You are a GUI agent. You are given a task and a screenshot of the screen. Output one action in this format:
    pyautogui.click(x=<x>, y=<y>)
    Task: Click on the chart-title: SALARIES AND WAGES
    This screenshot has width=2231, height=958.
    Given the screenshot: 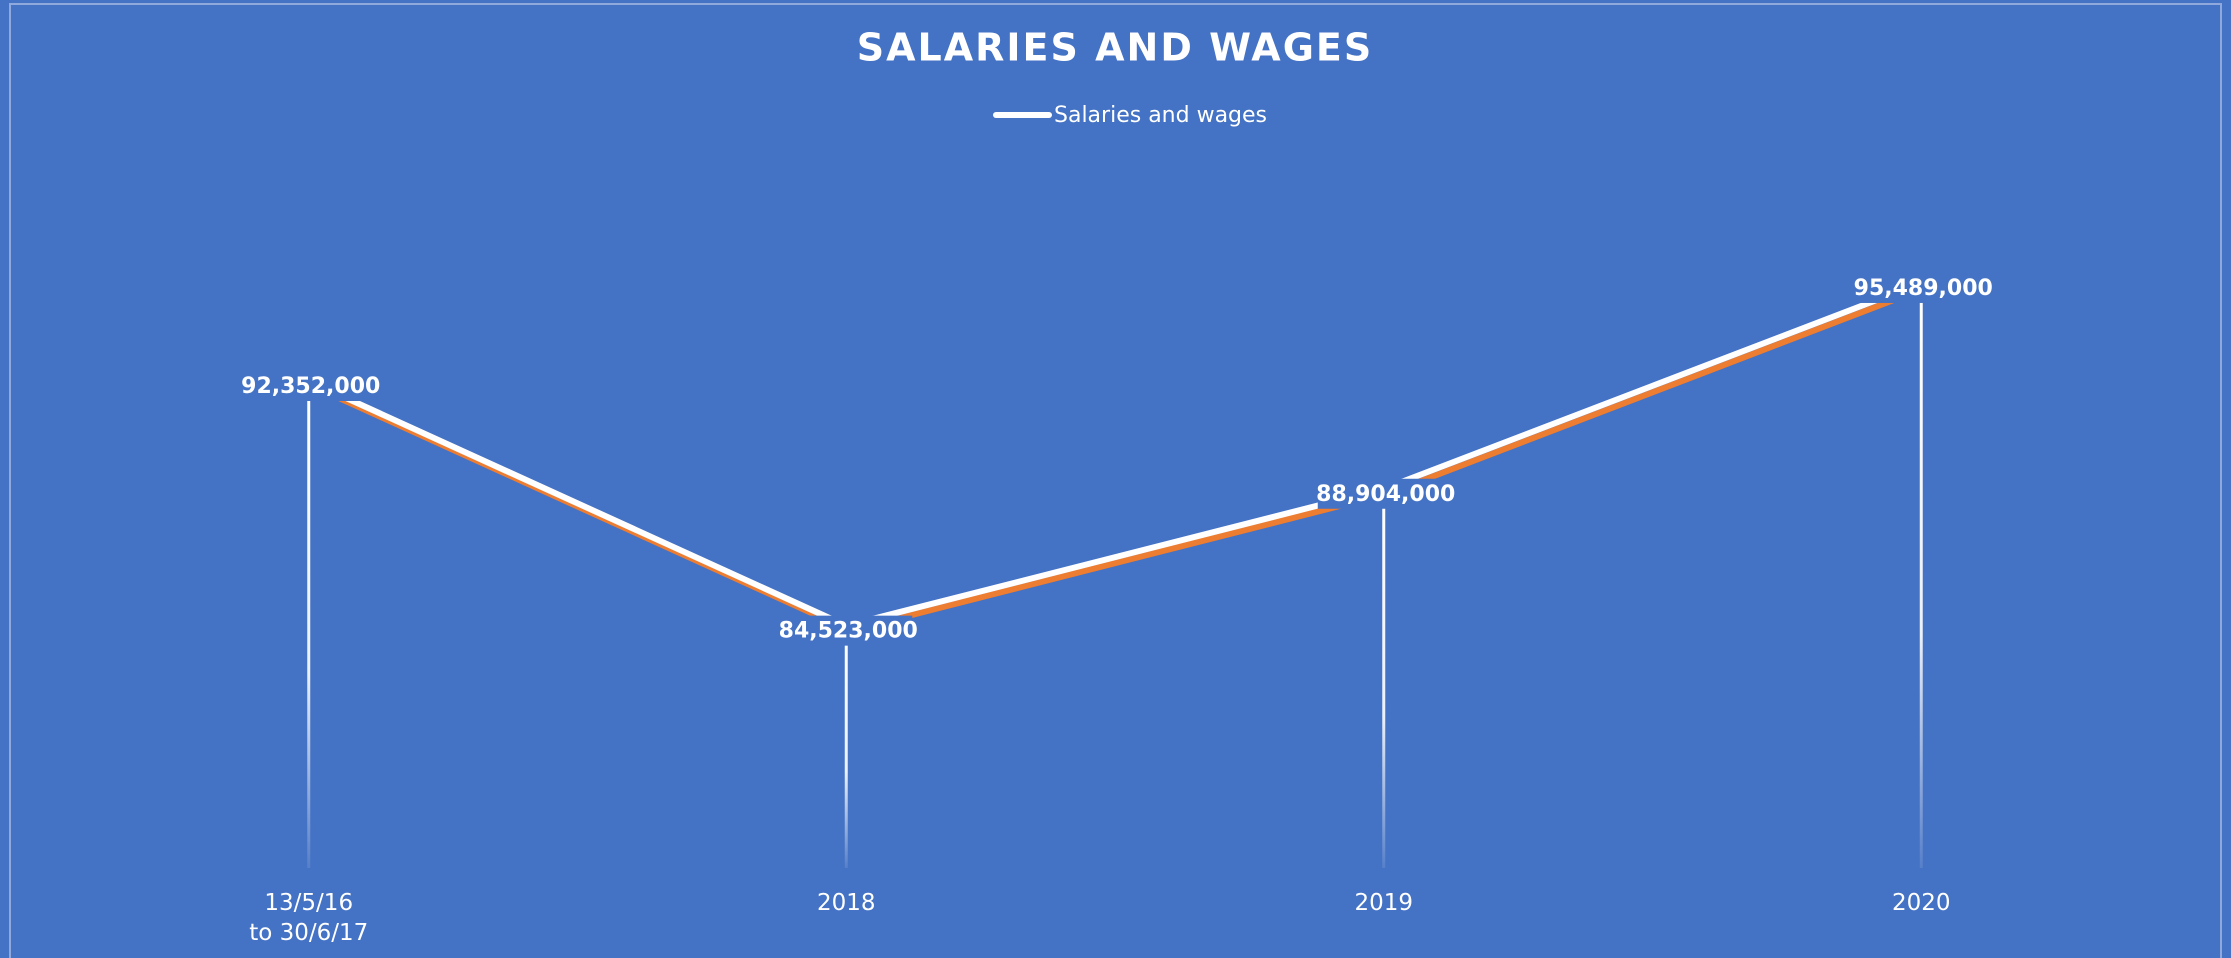 What is the action you would take?
    pyautogui.click(x=1115, y=48)
    